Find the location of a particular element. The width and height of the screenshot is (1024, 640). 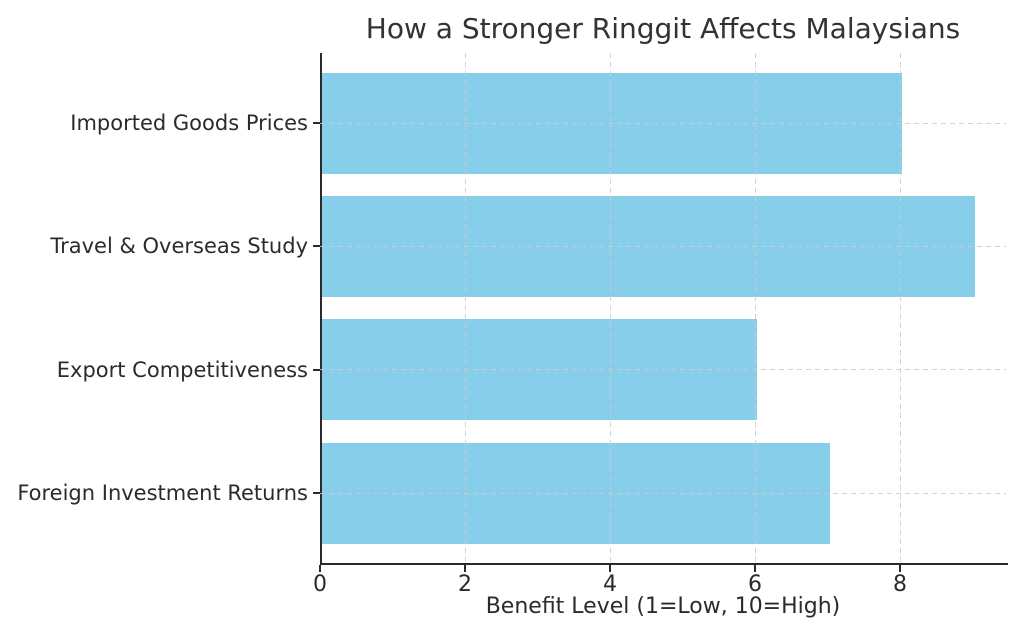

horizontal-gridline-foreign-investment-returns is located at coordinates (663, 493).